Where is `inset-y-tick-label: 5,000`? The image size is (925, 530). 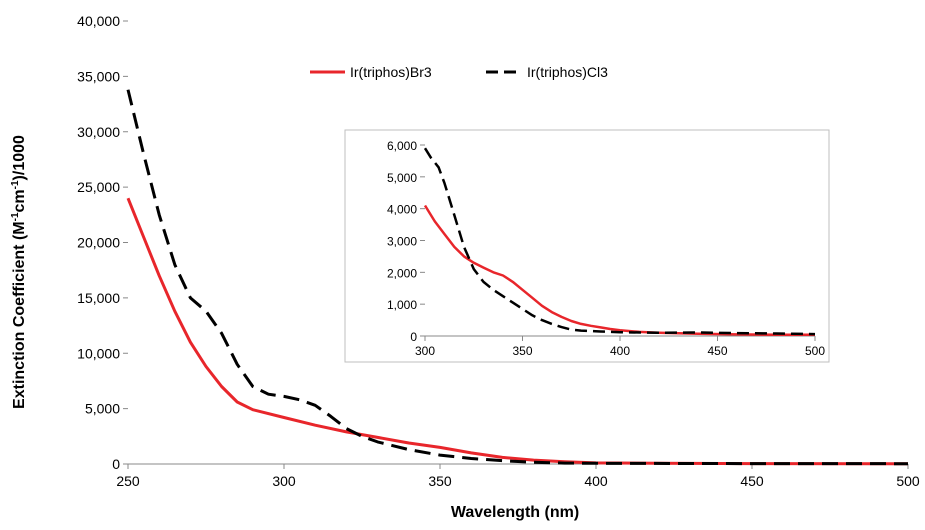
inset-y-tick-label: 5,000 is located at coordinates (402, 178).